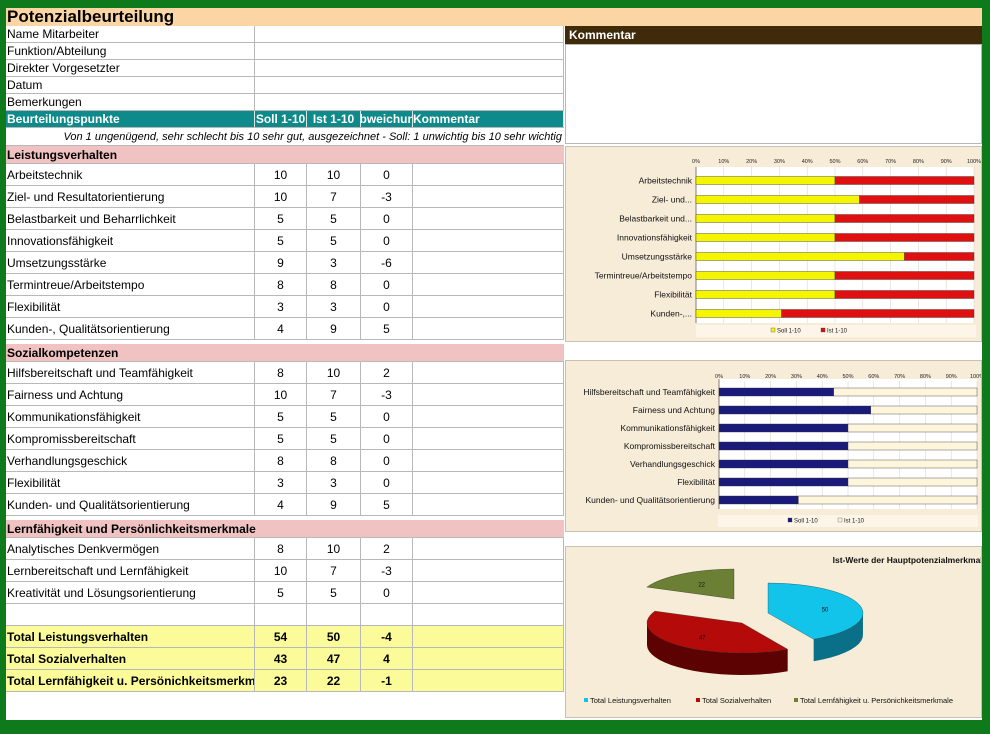  What do you see at coordinates (281, 658) in the screenshot?
I see `soll-value: 43` at bounding box center [281, 658].